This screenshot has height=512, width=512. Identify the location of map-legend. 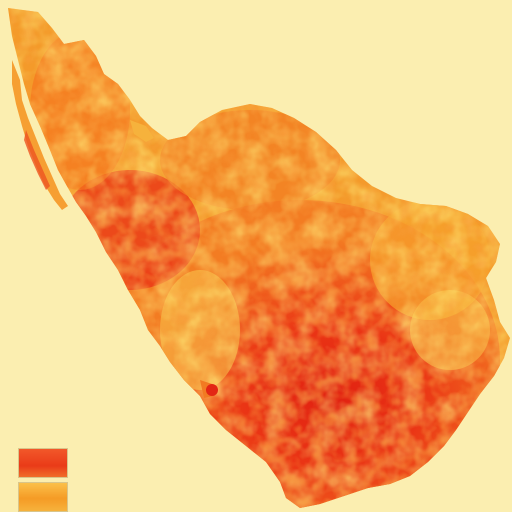
(86, 469).